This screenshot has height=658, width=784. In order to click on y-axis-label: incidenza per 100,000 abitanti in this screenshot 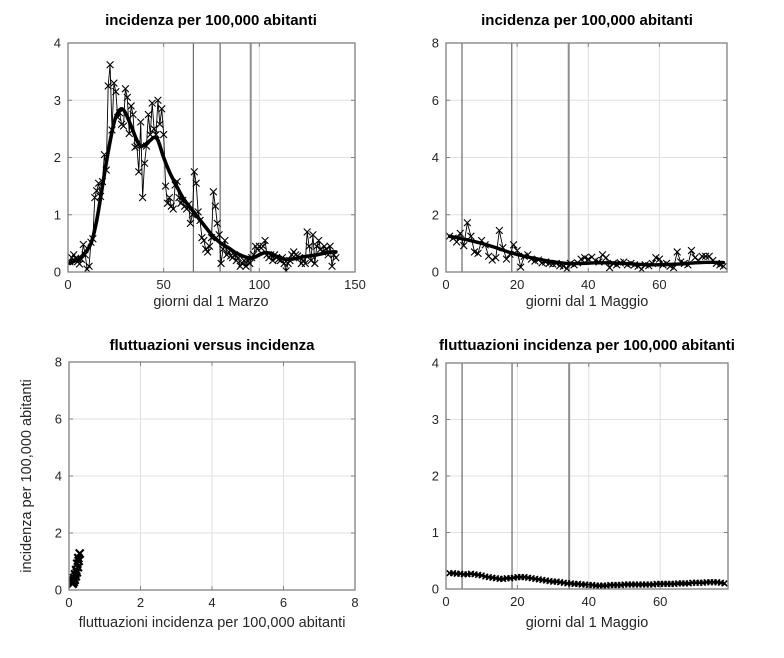, I will do `click(27, 476)`.